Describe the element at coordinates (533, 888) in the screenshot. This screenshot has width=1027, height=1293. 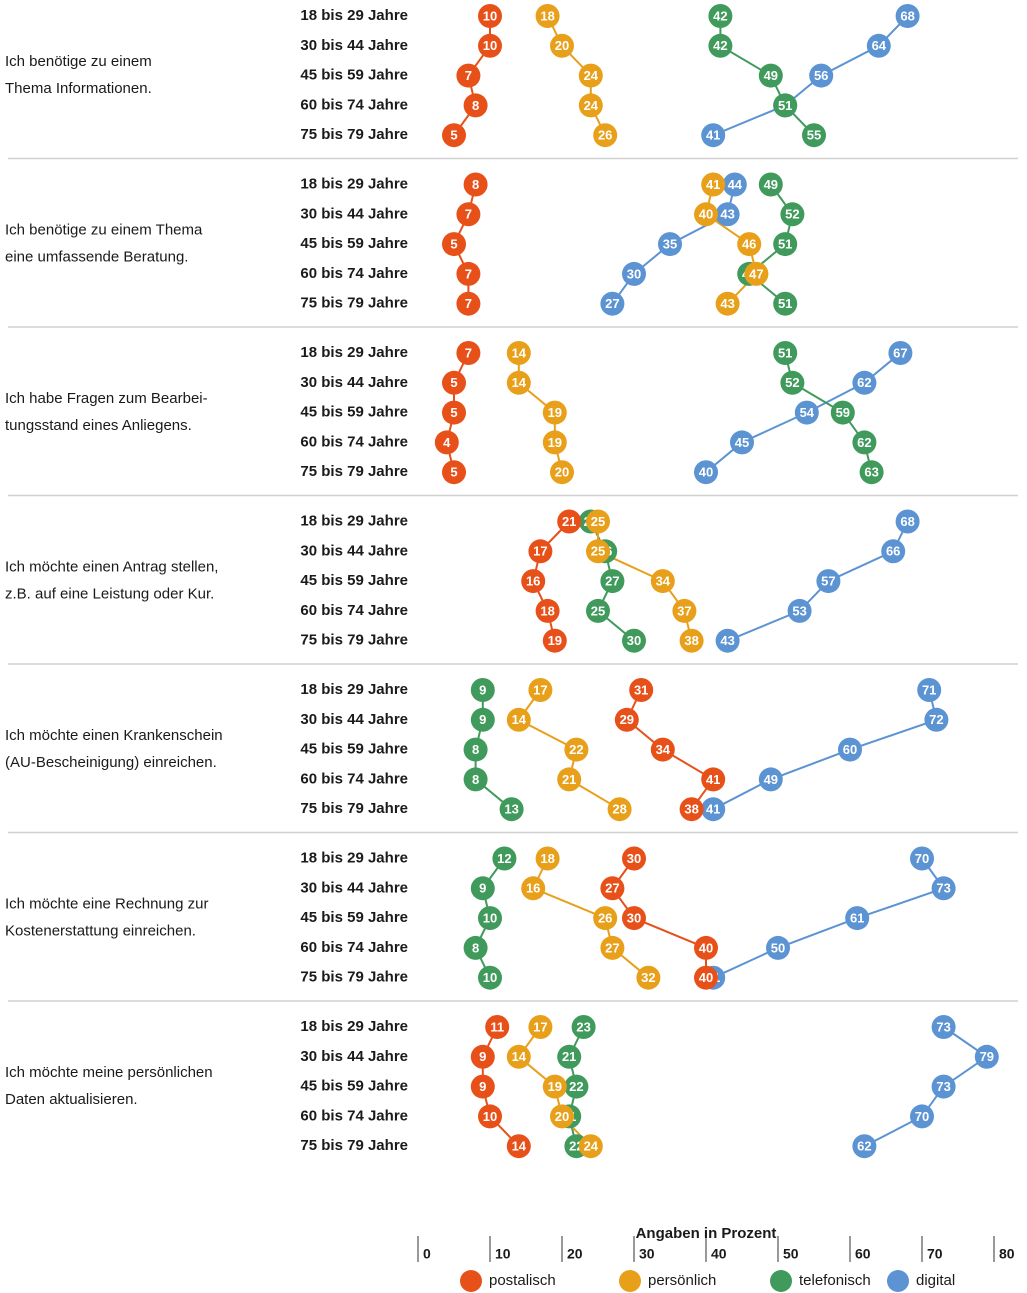
I see `data-label: 16` at that location.